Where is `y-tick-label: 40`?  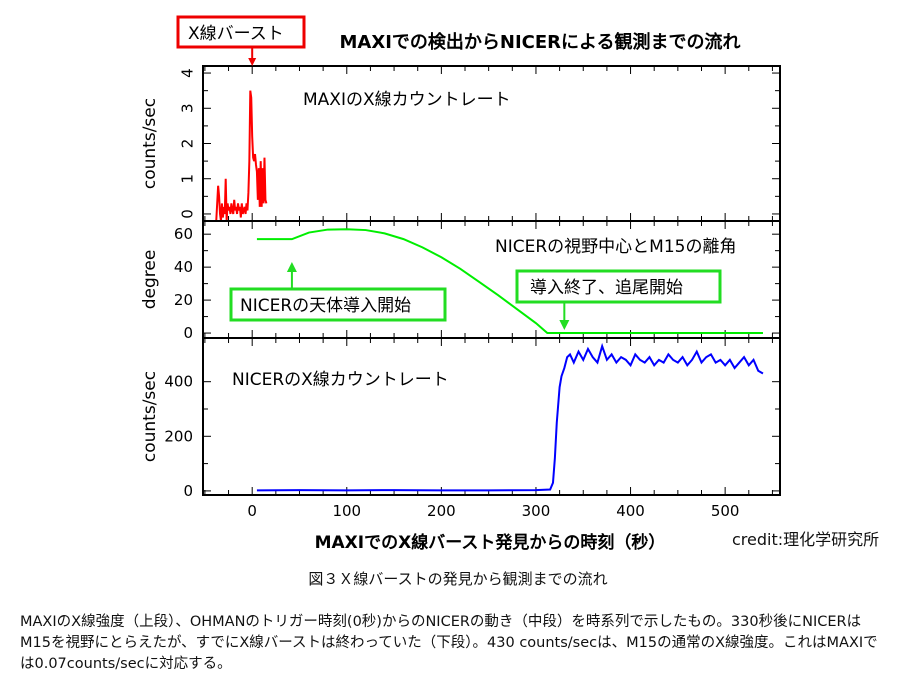 y-tick-label: 40 is located at coordinates (183, 267).